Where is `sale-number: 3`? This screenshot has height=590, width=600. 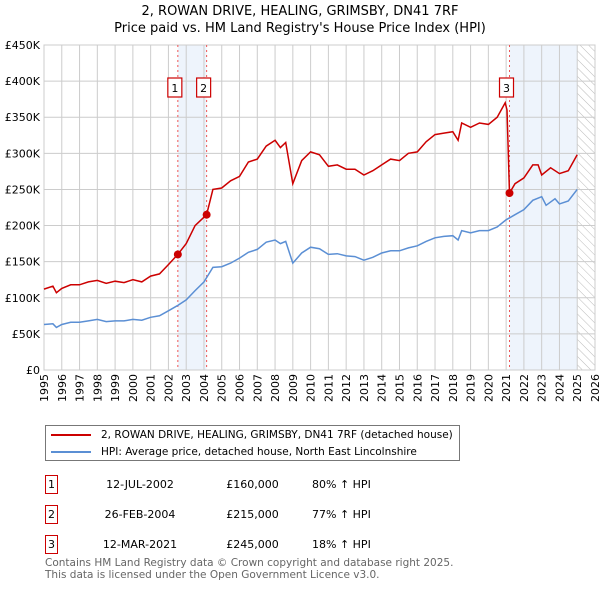
sale-number: 3 is located at coordinates (51, 544).